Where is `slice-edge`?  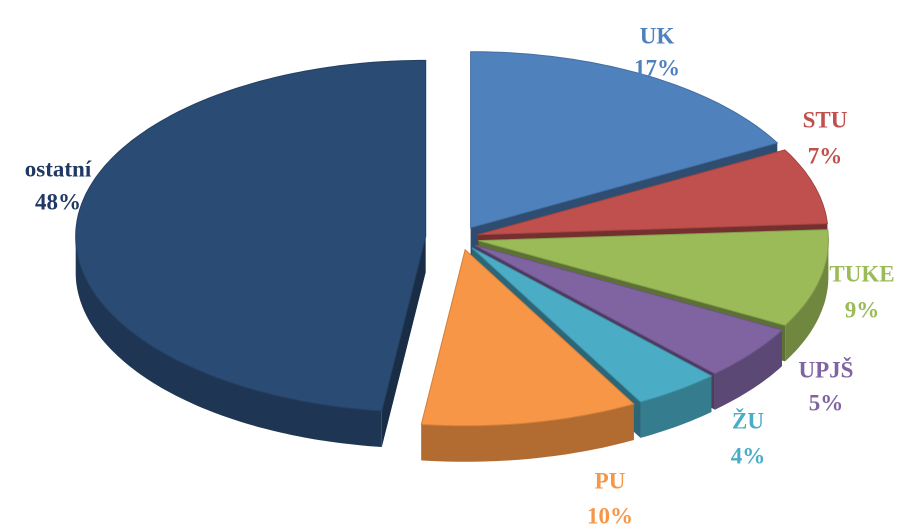 slice-edge is located at coordinates (403, 341).